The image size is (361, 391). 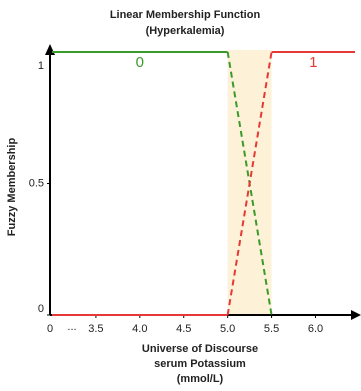 What do you see at coordinates (313, 62) in the screenshot?
I see `series-label: 1` at bounding box center [313, 62].